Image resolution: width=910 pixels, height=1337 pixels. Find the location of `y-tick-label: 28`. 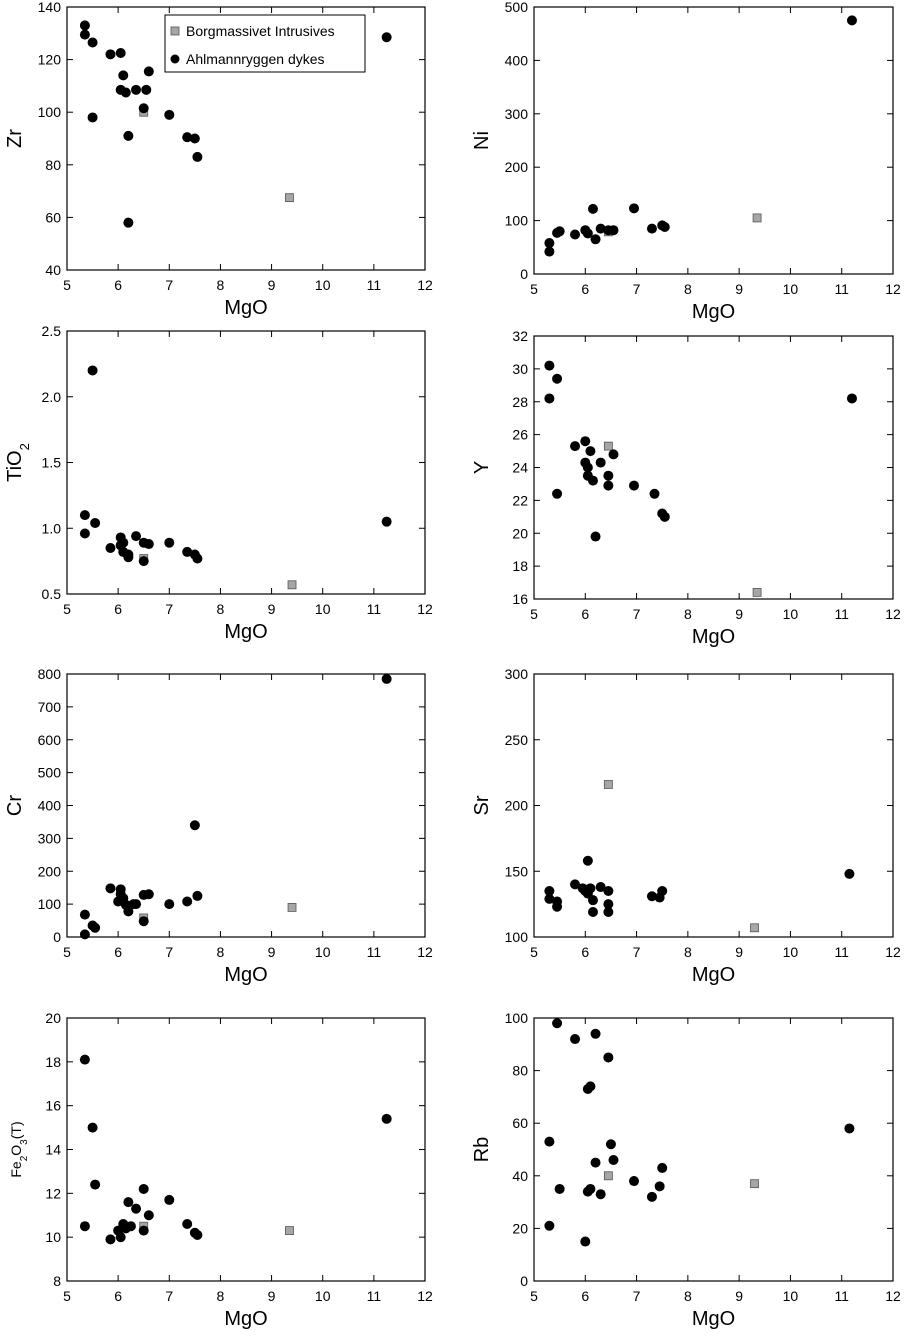

y-tick-label: 28 is located at coordinates (520, 402).